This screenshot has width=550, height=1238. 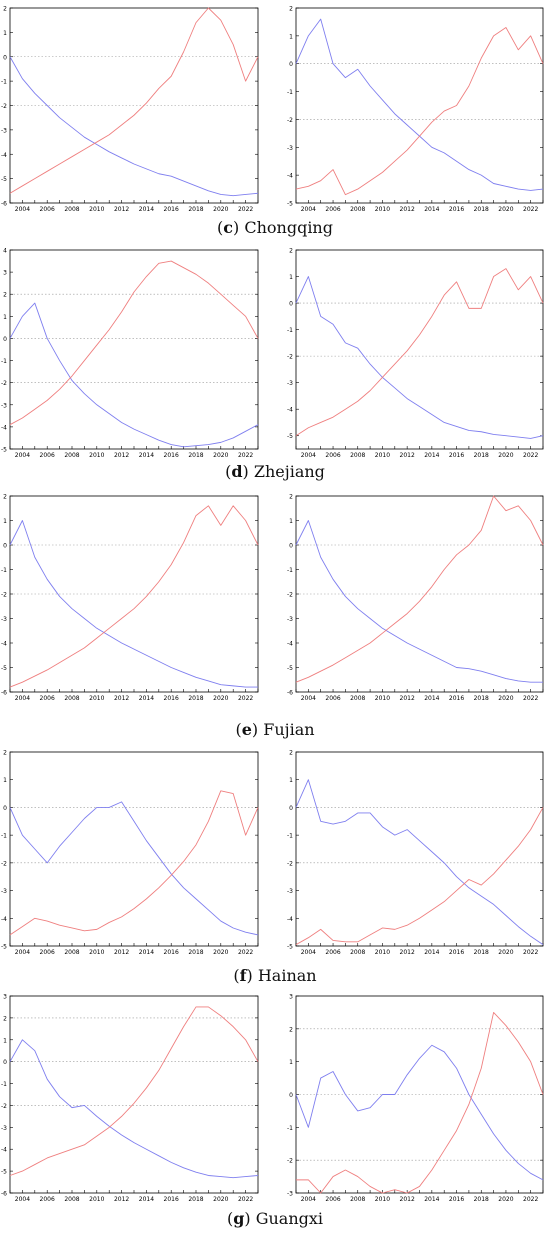 I want to click on series-line-red, so click(x=419, y=876).